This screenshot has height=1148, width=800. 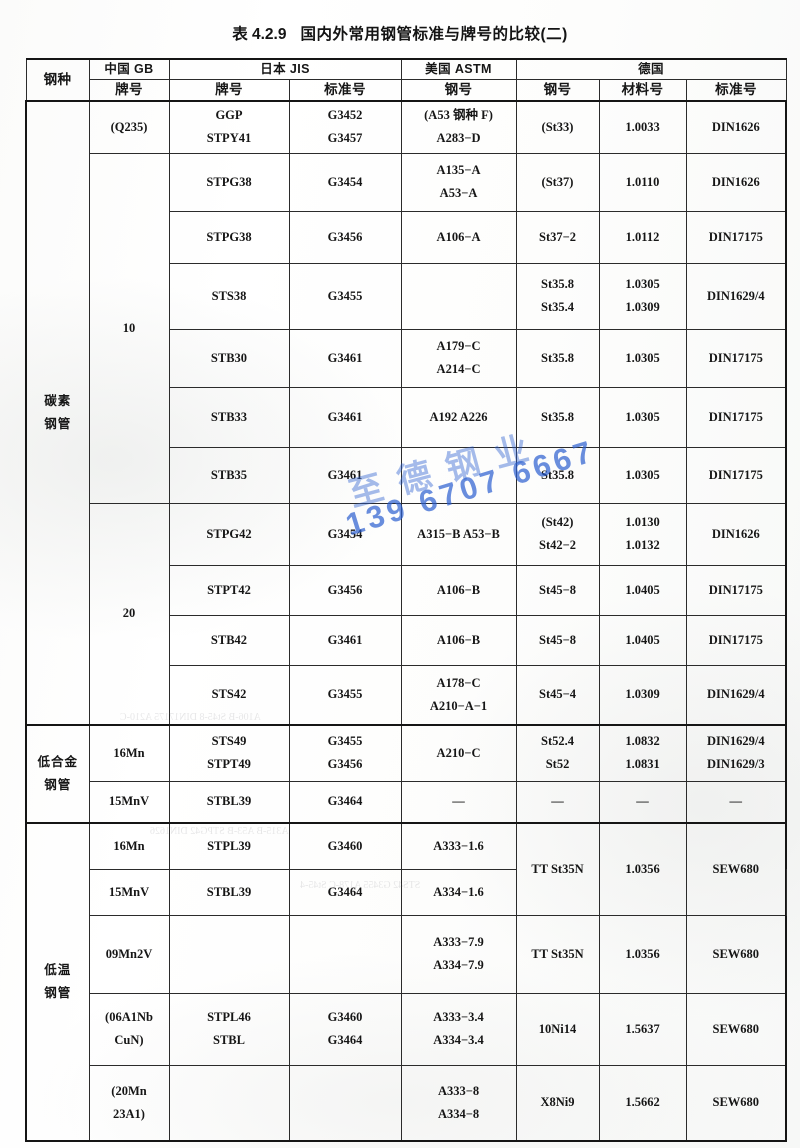 What do you see at coordinates (458, 346) in the screenshot?
I see `cell-line: A179−C` at bounding box center [458, 346].